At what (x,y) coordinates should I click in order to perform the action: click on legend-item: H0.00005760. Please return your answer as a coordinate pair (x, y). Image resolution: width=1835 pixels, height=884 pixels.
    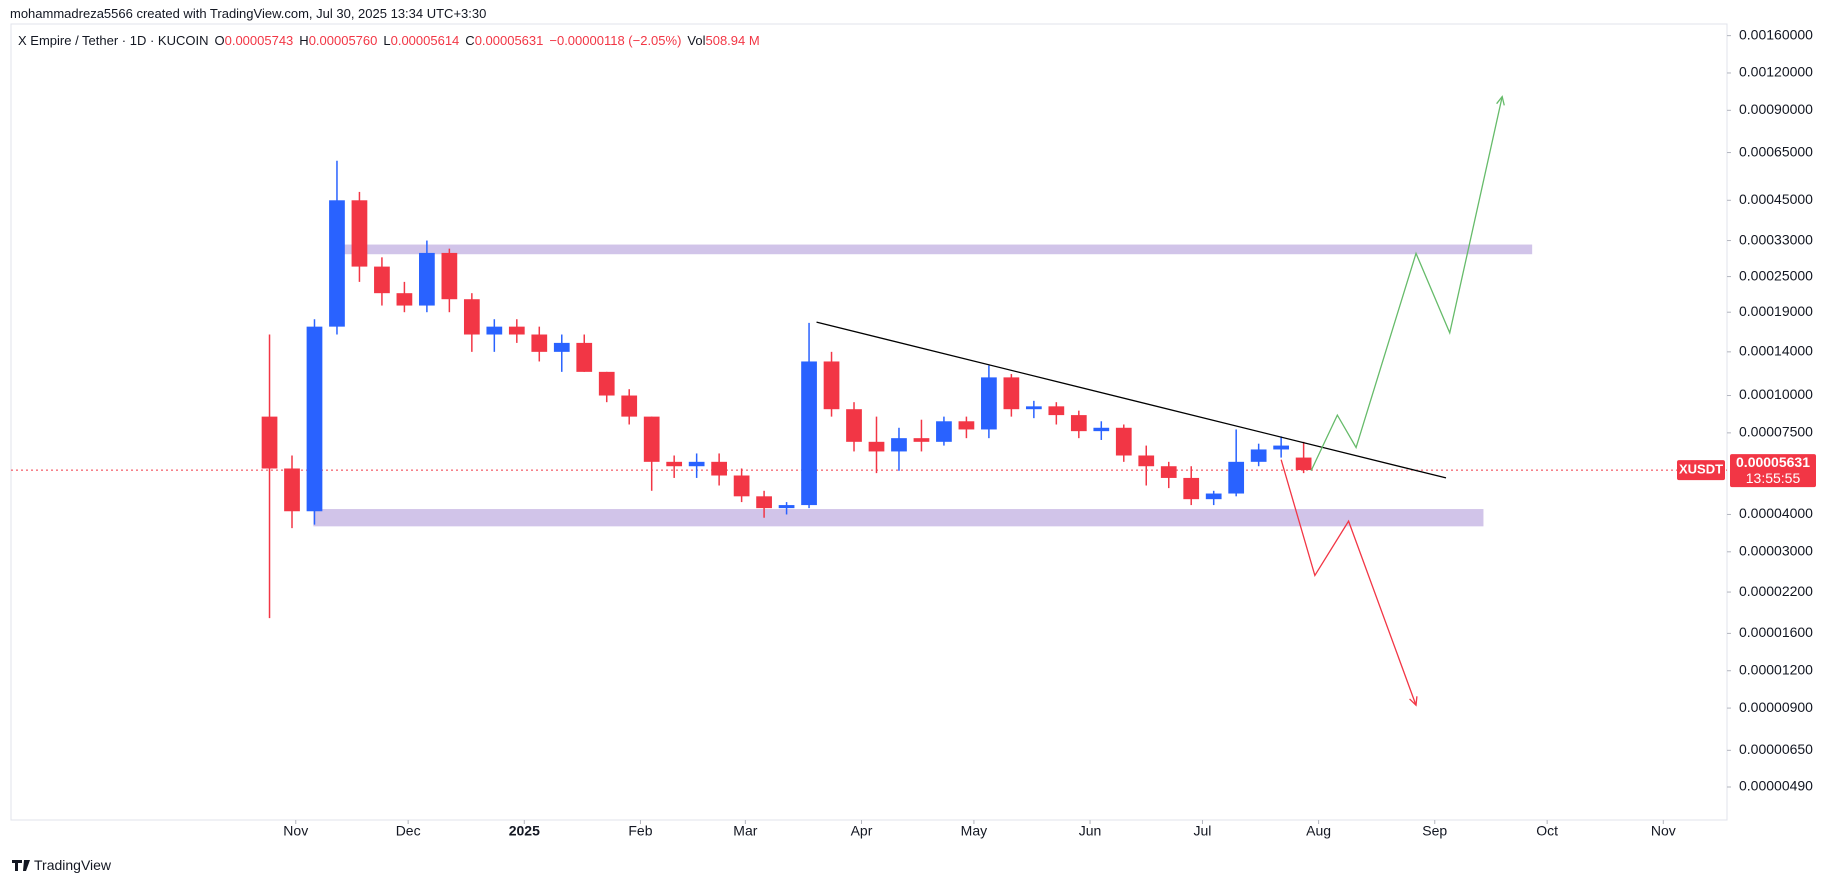
    Looking at the image, I should click on (338, 40).